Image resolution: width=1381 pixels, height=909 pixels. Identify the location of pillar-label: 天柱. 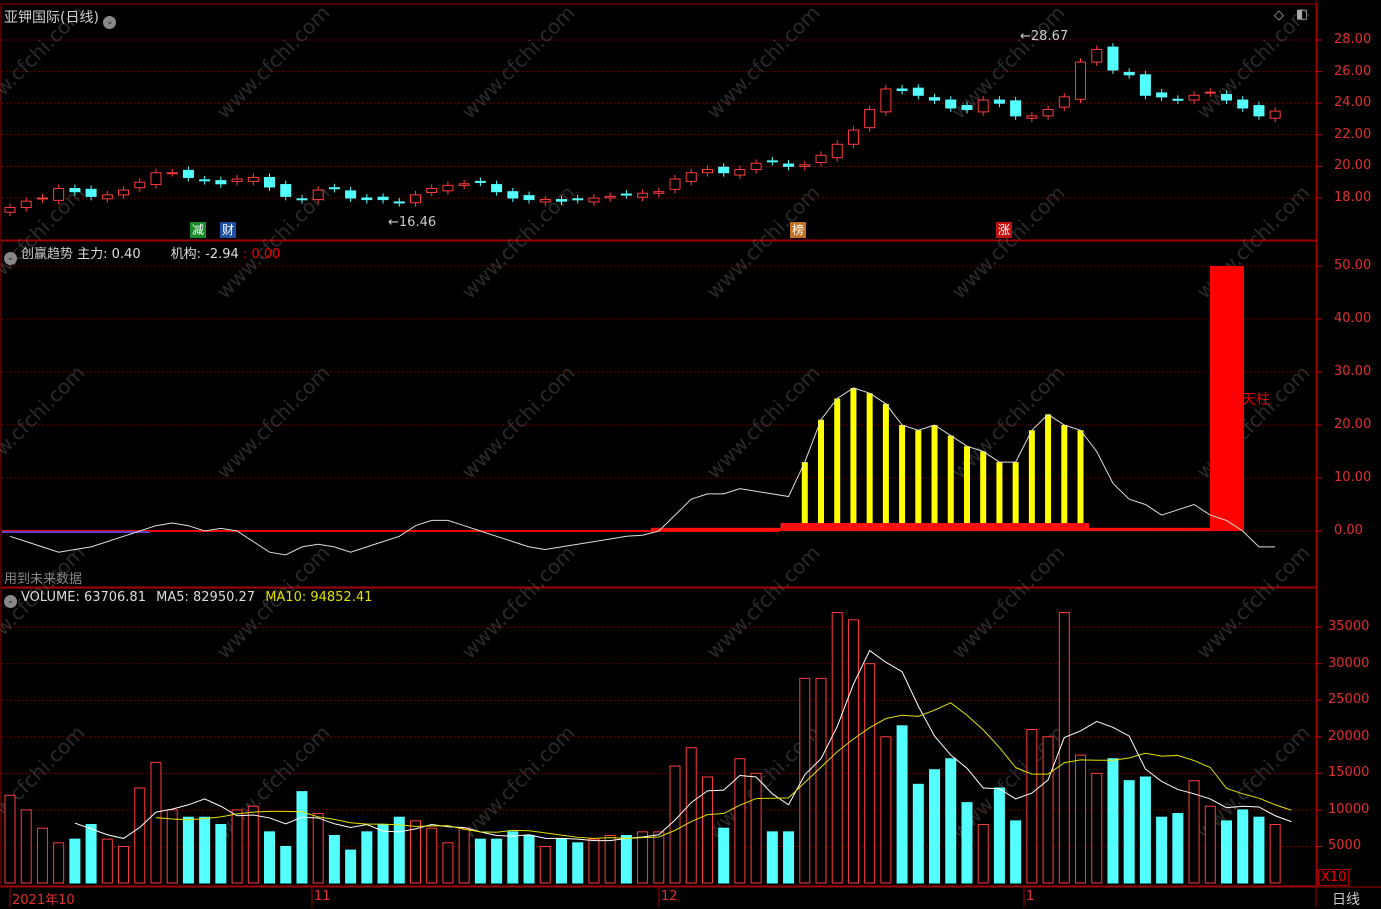
(1256, 400).